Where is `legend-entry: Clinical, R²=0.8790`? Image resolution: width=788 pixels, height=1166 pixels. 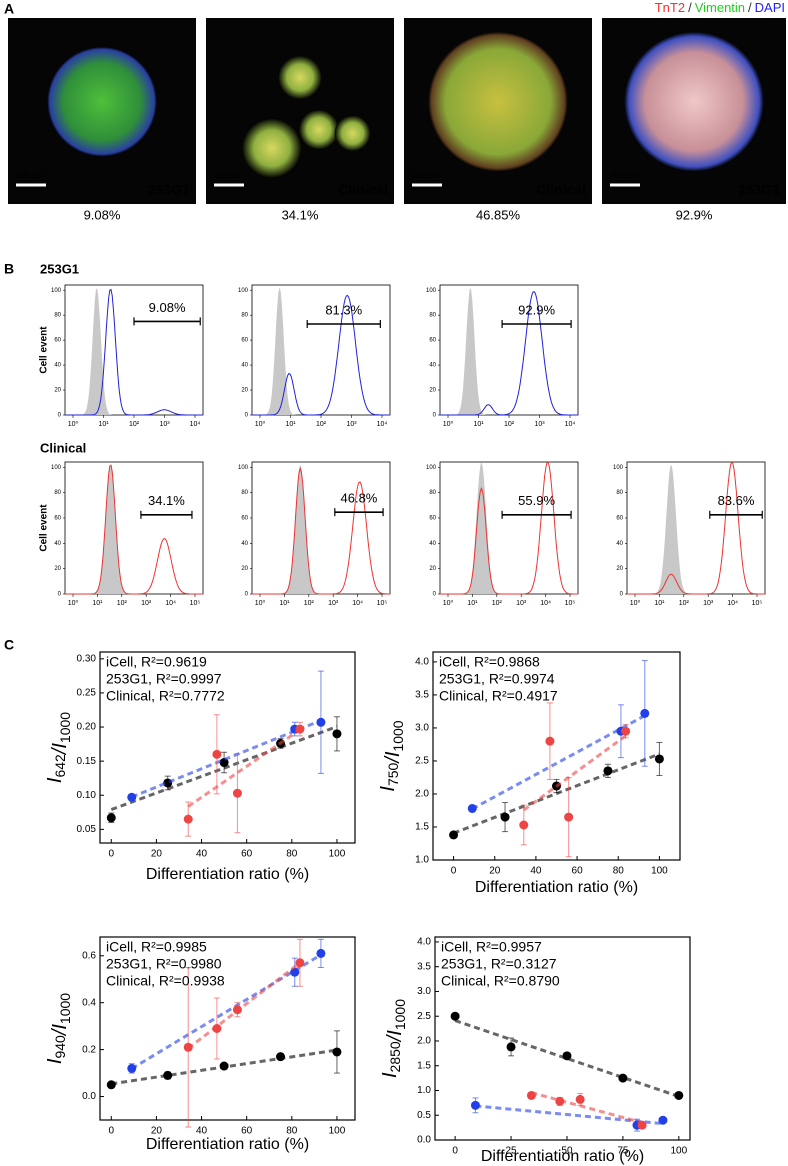 legend-entry: Clinical, R²=0.8790 is located at coordinates (500, 981).